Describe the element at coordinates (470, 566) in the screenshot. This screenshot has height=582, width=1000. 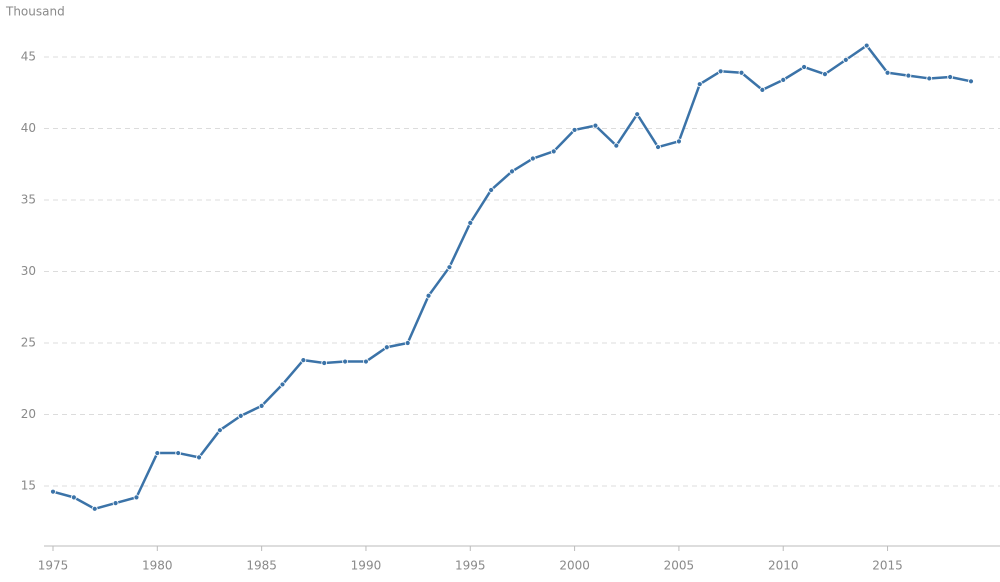
I see `x-tick-label: 1995` at that location.